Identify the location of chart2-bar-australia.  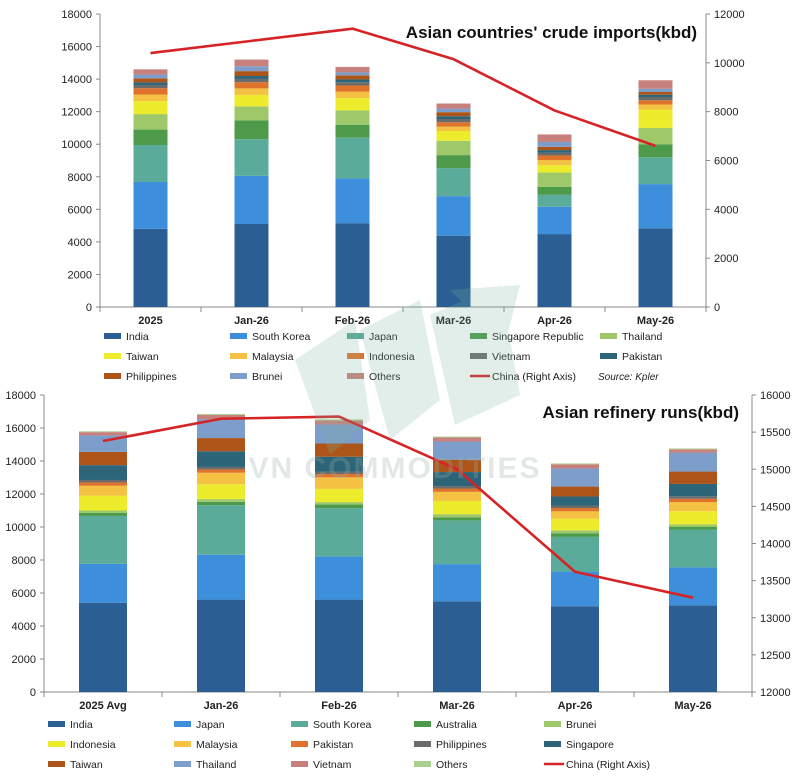
(693, 528).